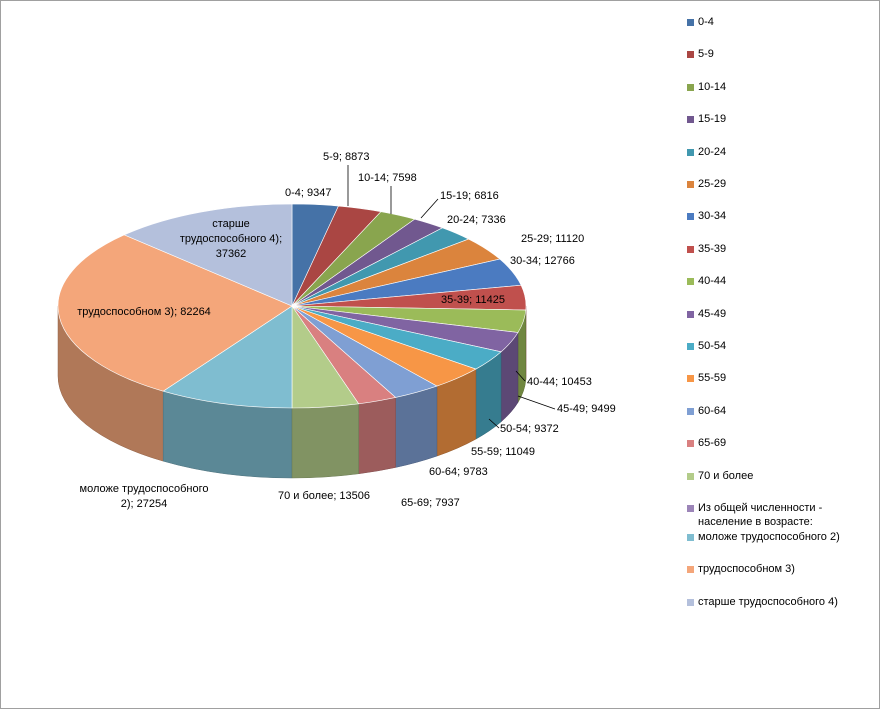 The height and width of the screenshot is (710, 880). Describe the element at coordinates (712, 184) in the screenshot. I see `legend-label: 25-29` at that location.